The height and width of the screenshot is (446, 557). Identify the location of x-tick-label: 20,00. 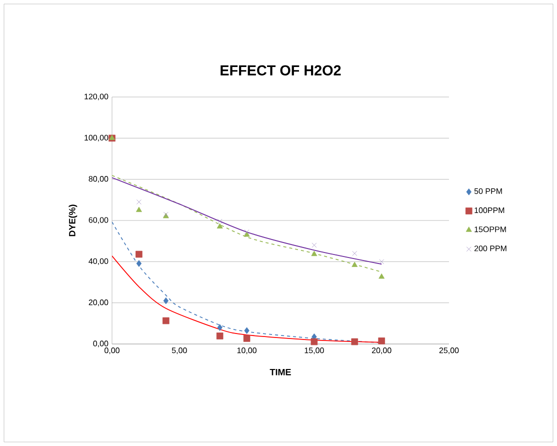
(382, 351).